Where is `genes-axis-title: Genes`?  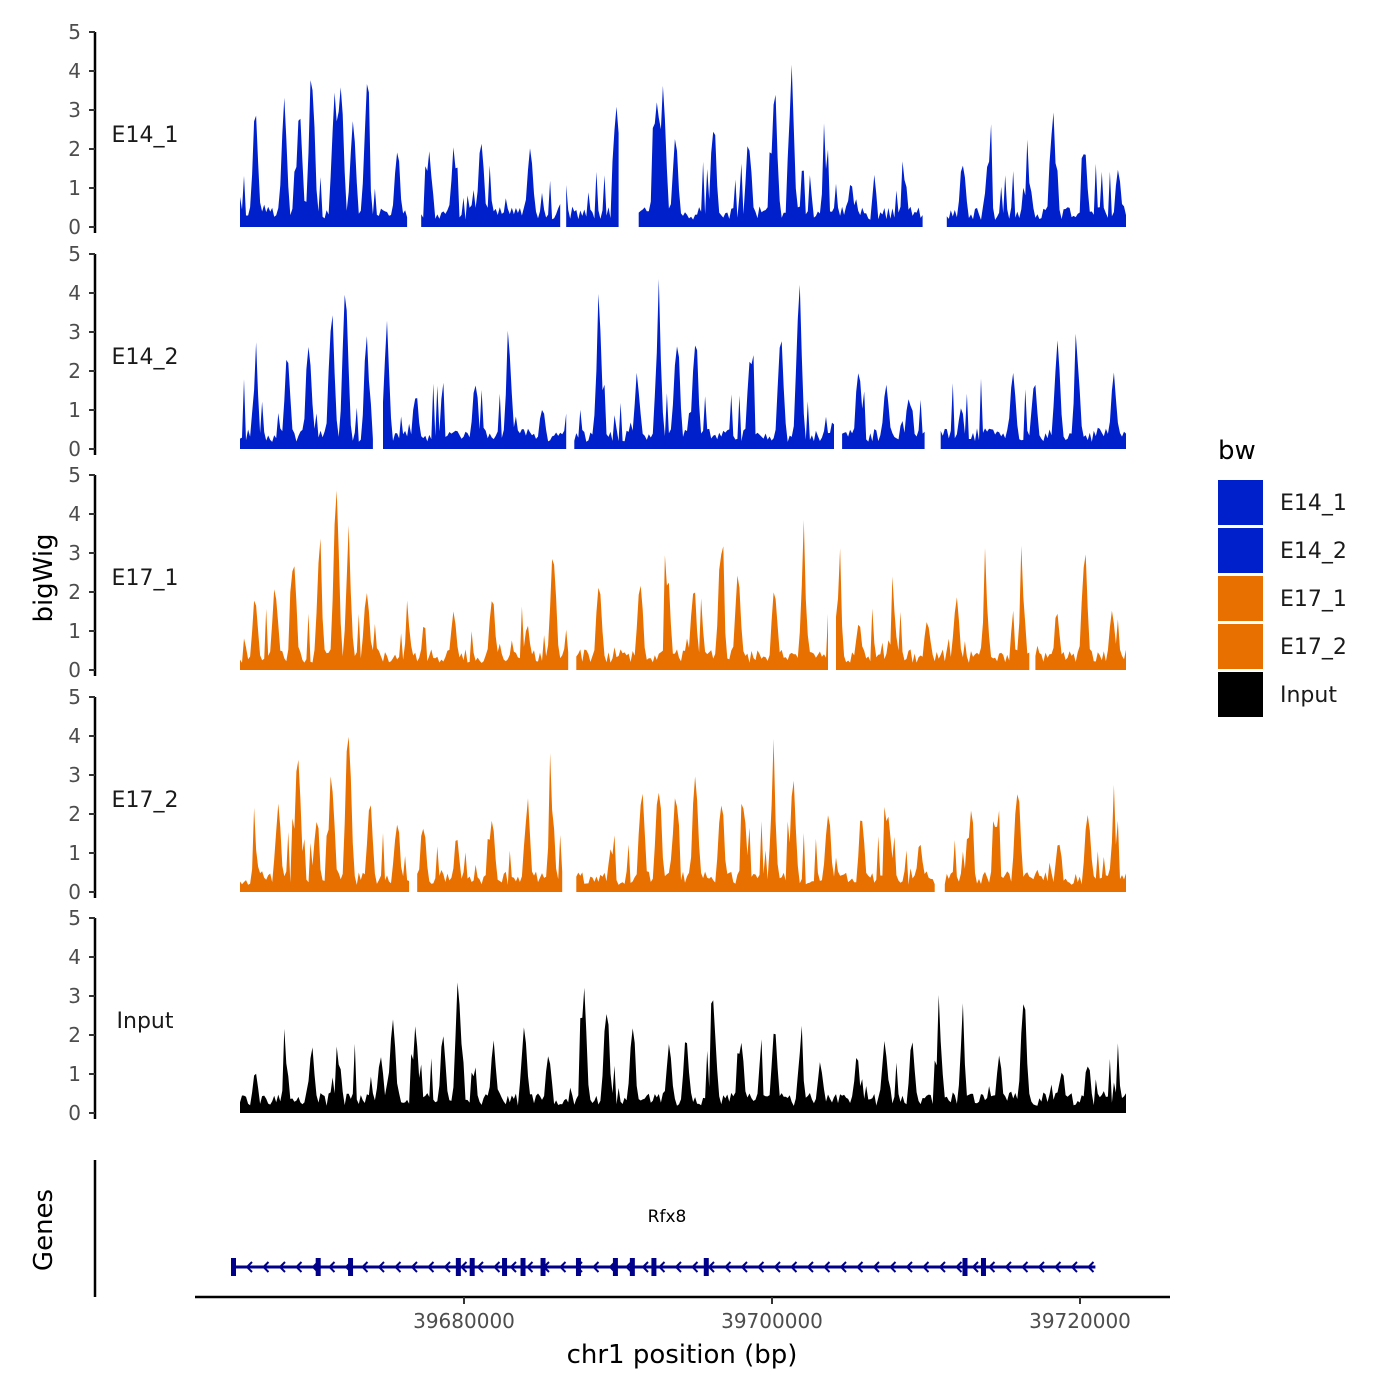 genes-axis-title: Genes is located at coordinates (44, 1230).